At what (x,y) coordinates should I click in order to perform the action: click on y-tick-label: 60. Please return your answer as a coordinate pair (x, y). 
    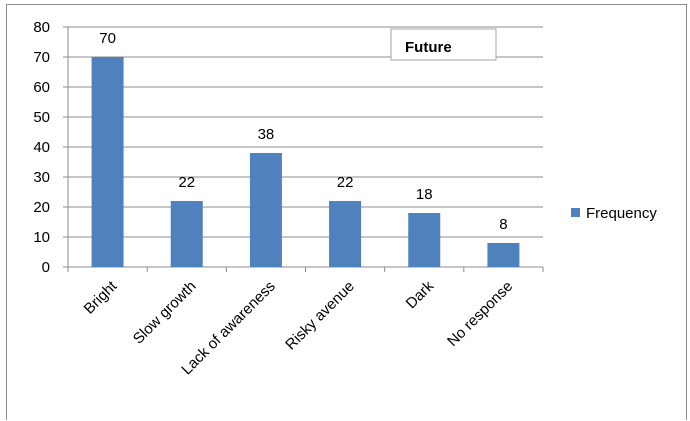
    Looking at the image, I should click on (41, 87).